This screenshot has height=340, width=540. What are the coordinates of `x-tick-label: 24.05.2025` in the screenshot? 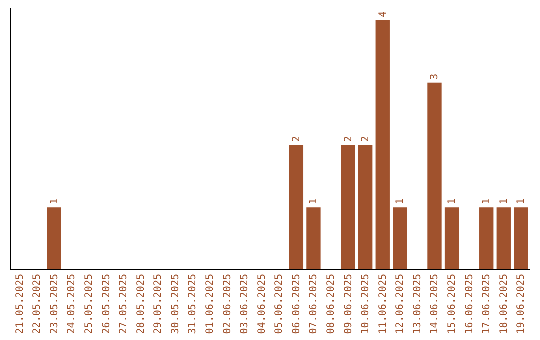 It's located at (72, 304).